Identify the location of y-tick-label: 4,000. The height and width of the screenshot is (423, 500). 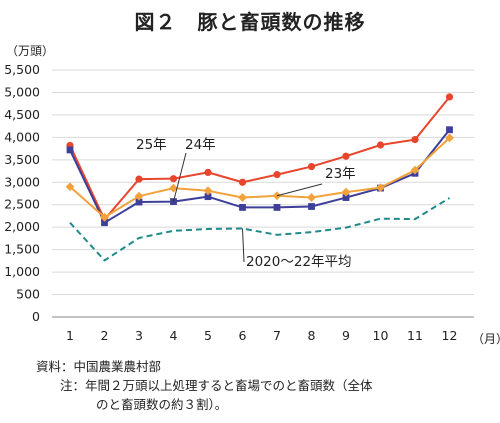
(22, 136).